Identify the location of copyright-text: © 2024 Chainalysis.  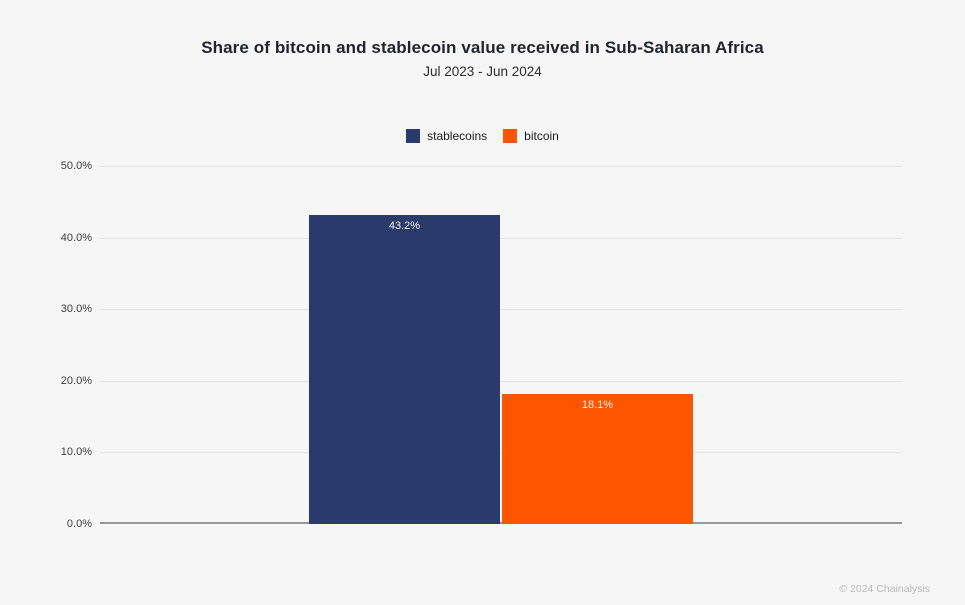
(884, 589).